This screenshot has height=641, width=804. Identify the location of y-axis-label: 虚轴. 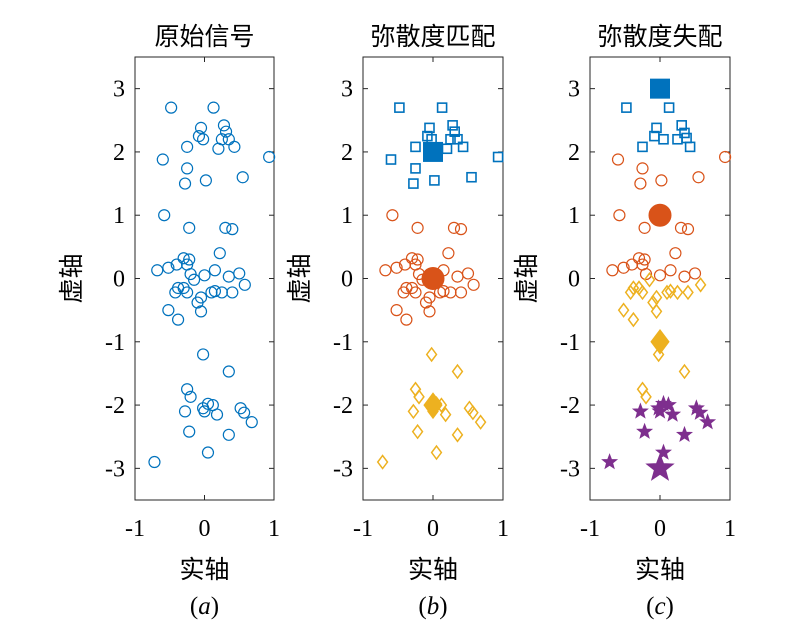
(299, 278).